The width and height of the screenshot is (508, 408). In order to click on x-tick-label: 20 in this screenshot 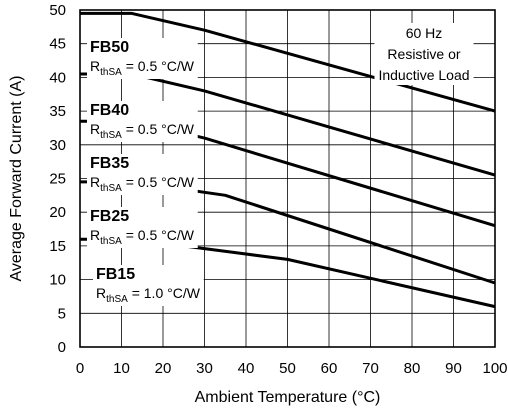, I will do `click(163, 368)`.